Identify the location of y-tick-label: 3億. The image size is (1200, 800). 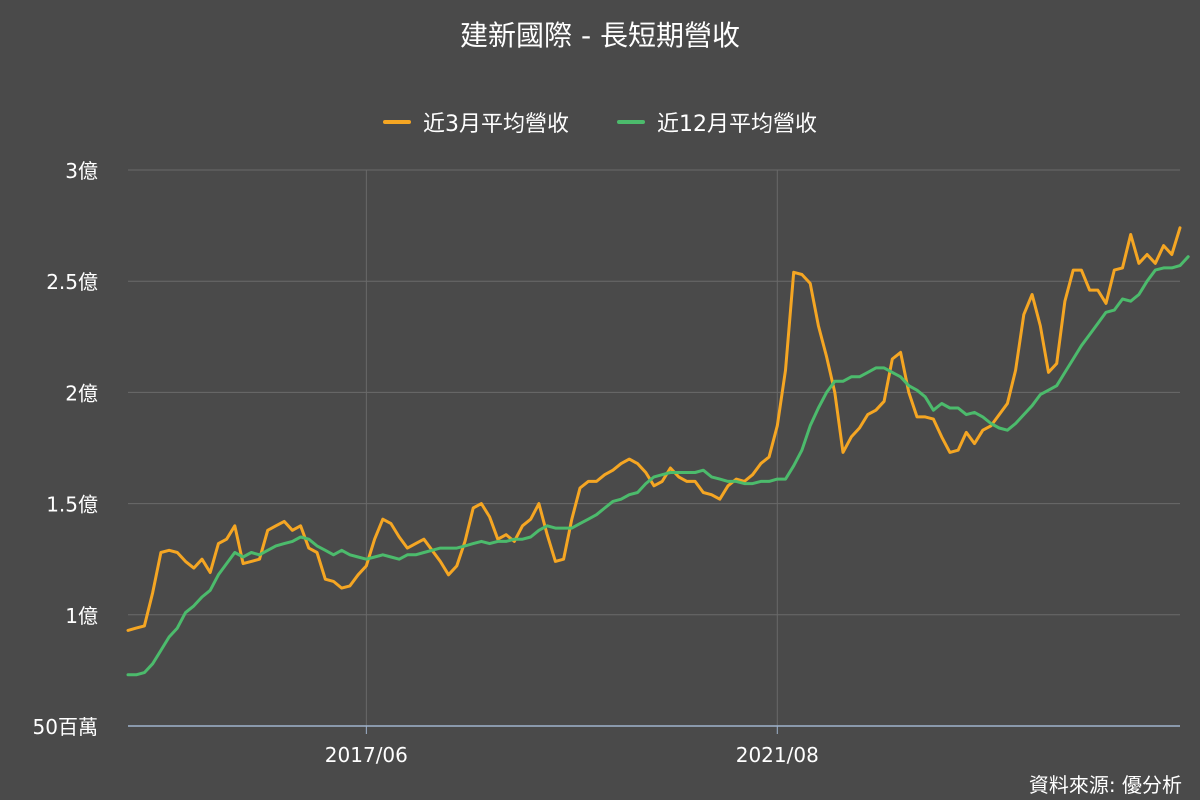
(81, 171).